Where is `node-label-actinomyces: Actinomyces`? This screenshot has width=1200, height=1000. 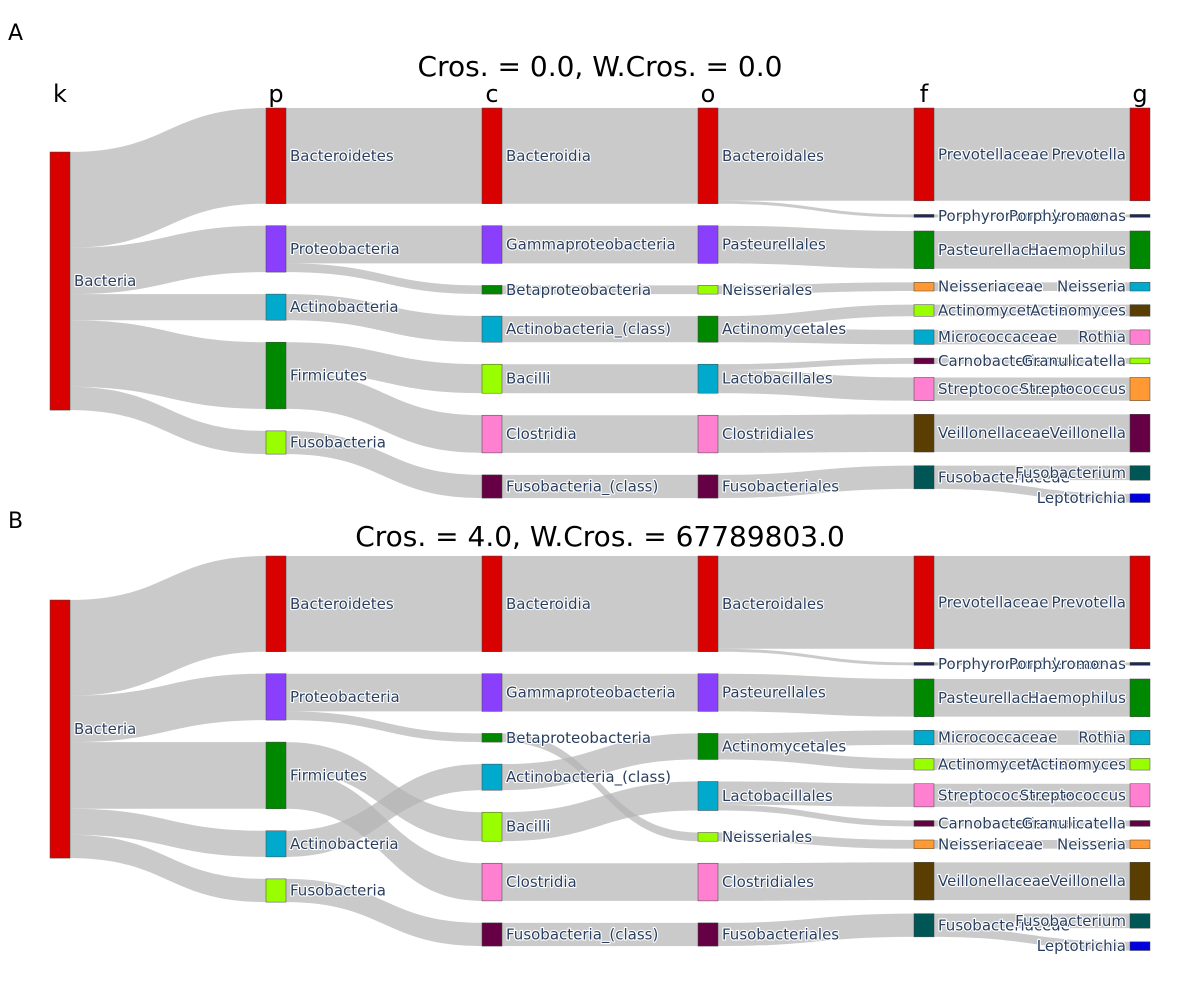
node-label-actinomyces: Actinomyces is located at coordinates (1078, 310).